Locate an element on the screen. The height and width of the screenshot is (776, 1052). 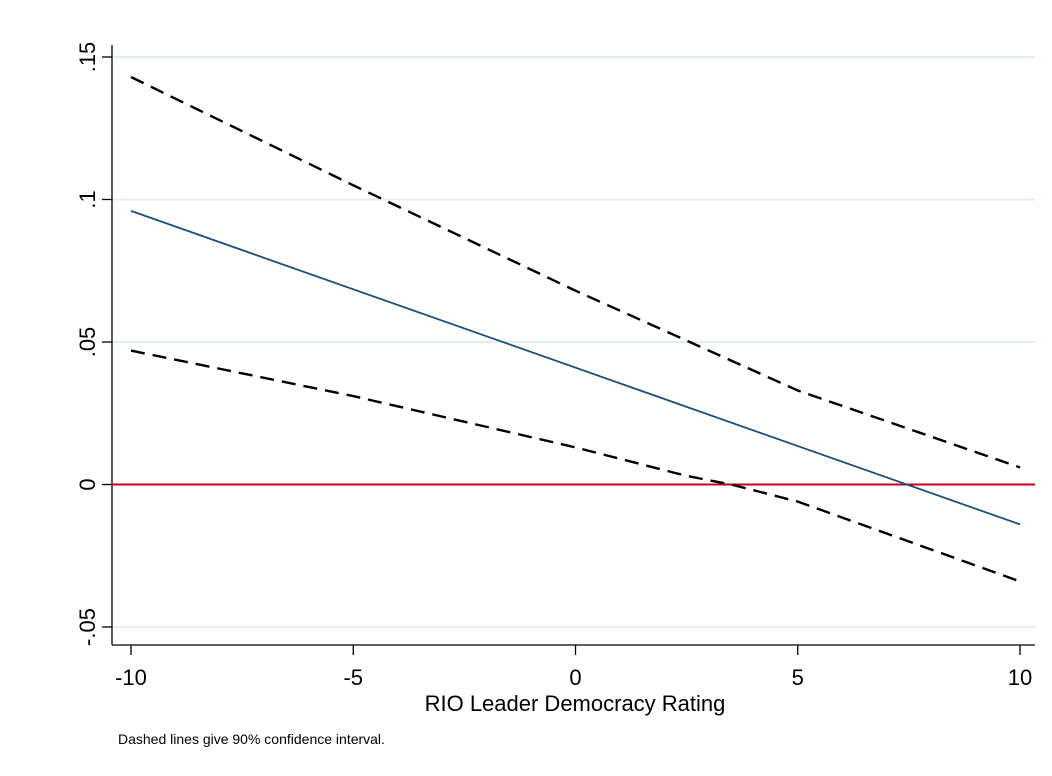
y-tick-label-4: .15 is located at coordinates (87, 57).